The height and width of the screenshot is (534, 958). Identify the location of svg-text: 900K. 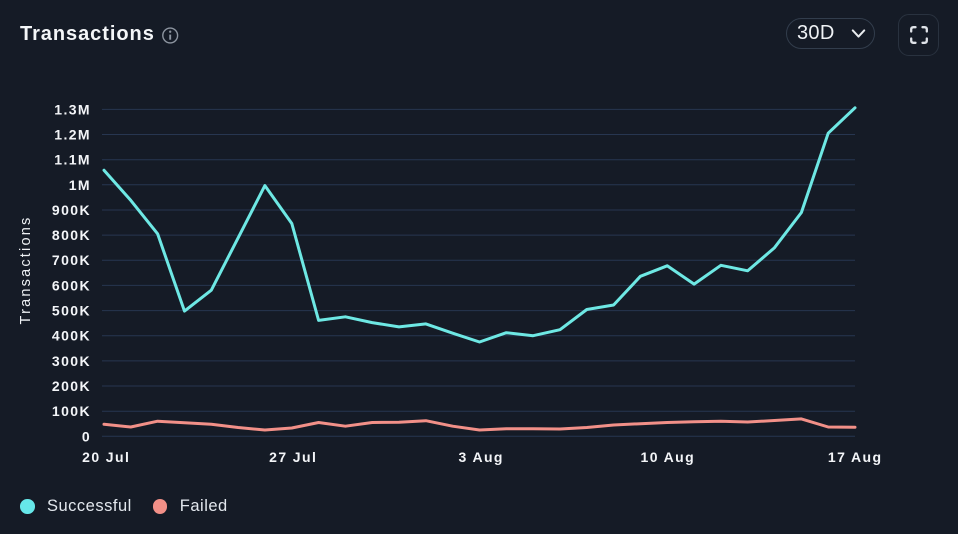
(71, 210).